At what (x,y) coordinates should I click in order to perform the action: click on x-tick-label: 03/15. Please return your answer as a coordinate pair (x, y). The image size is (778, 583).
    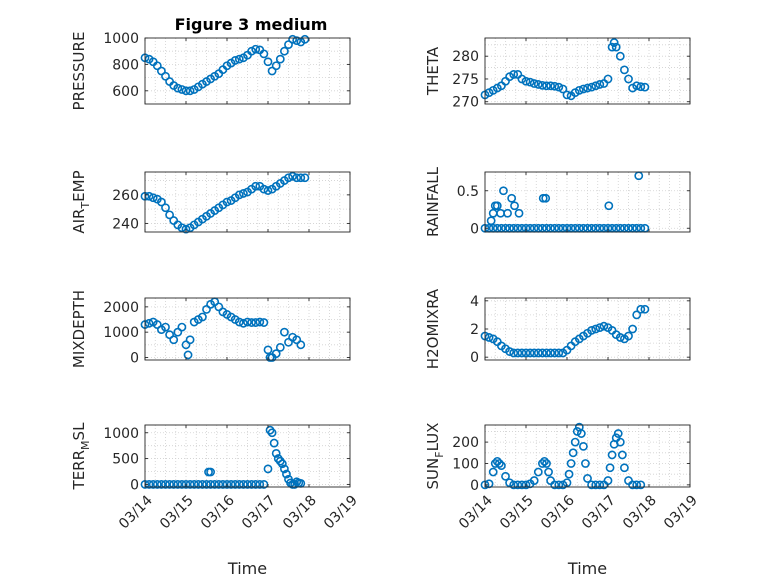
    Looking at the image, I should click on (177, 513).